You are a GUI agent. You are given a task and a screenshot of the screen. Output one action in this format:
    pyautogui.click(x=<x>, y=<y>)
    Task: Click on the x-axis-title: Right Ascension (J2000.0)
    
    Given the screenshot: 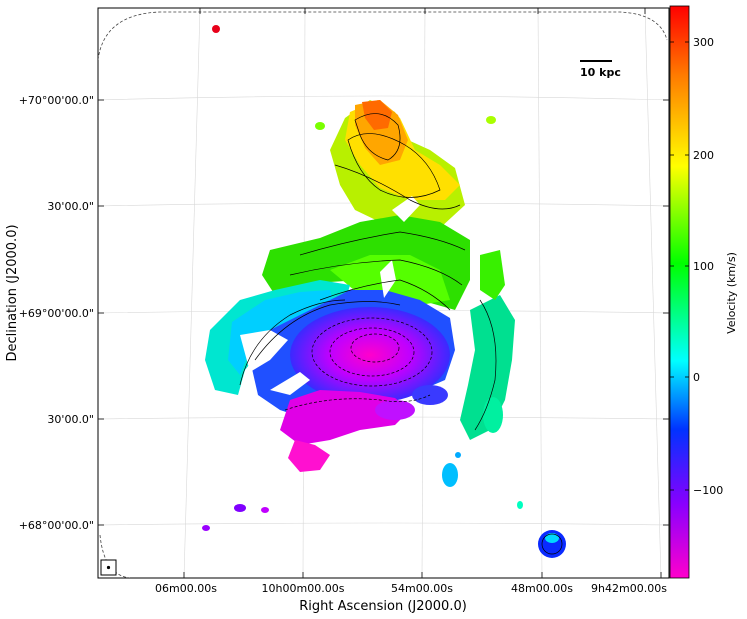 What is the action you would take?
    pyautogui.click(x=383, y=606)
    